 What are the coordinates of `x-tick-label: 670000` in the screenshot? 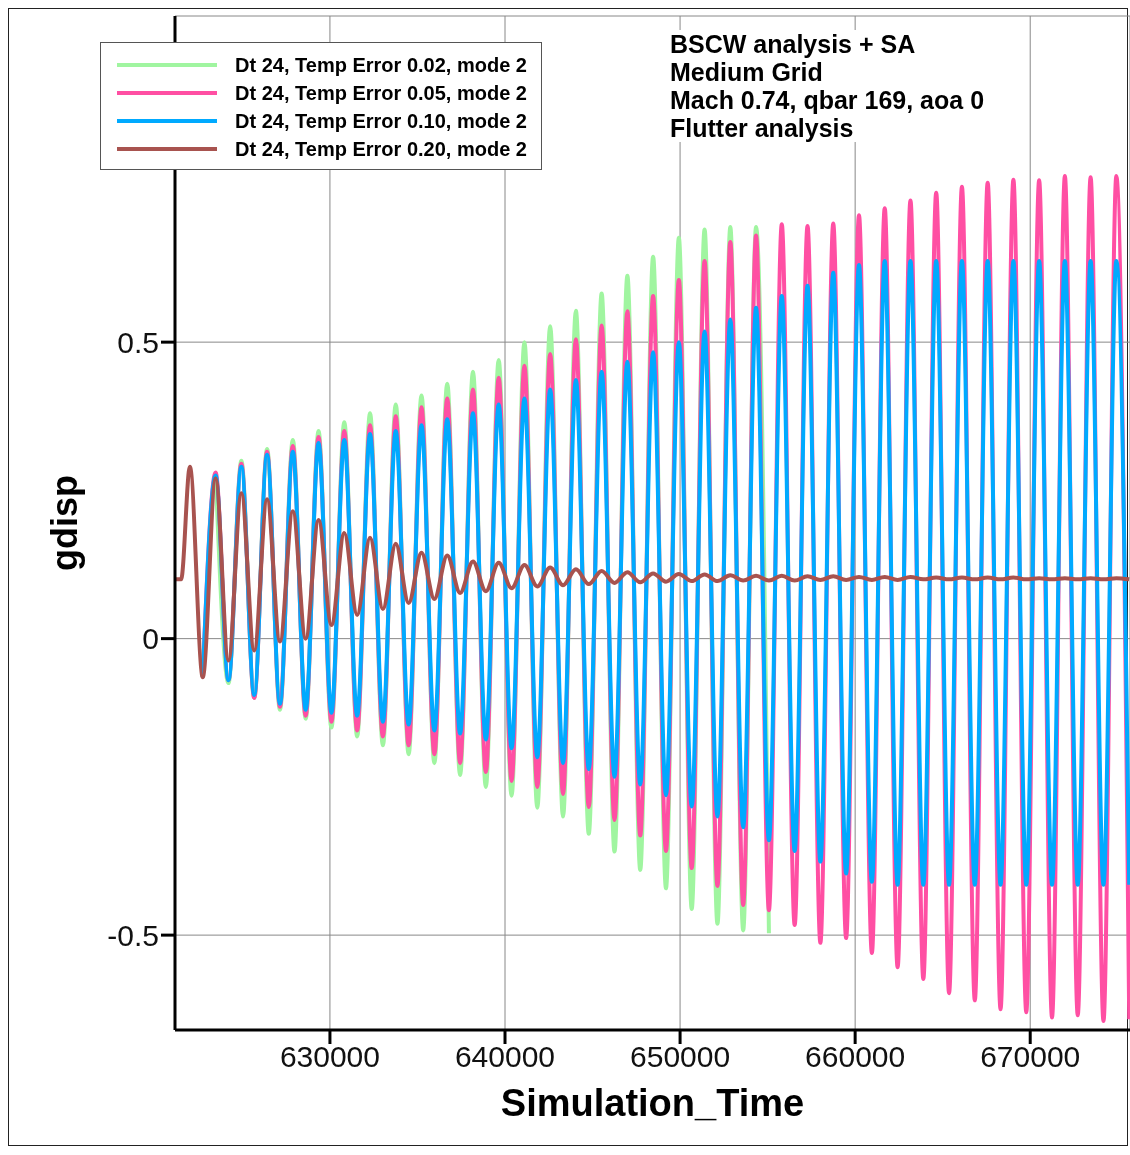 It's located at (1030, 1057).